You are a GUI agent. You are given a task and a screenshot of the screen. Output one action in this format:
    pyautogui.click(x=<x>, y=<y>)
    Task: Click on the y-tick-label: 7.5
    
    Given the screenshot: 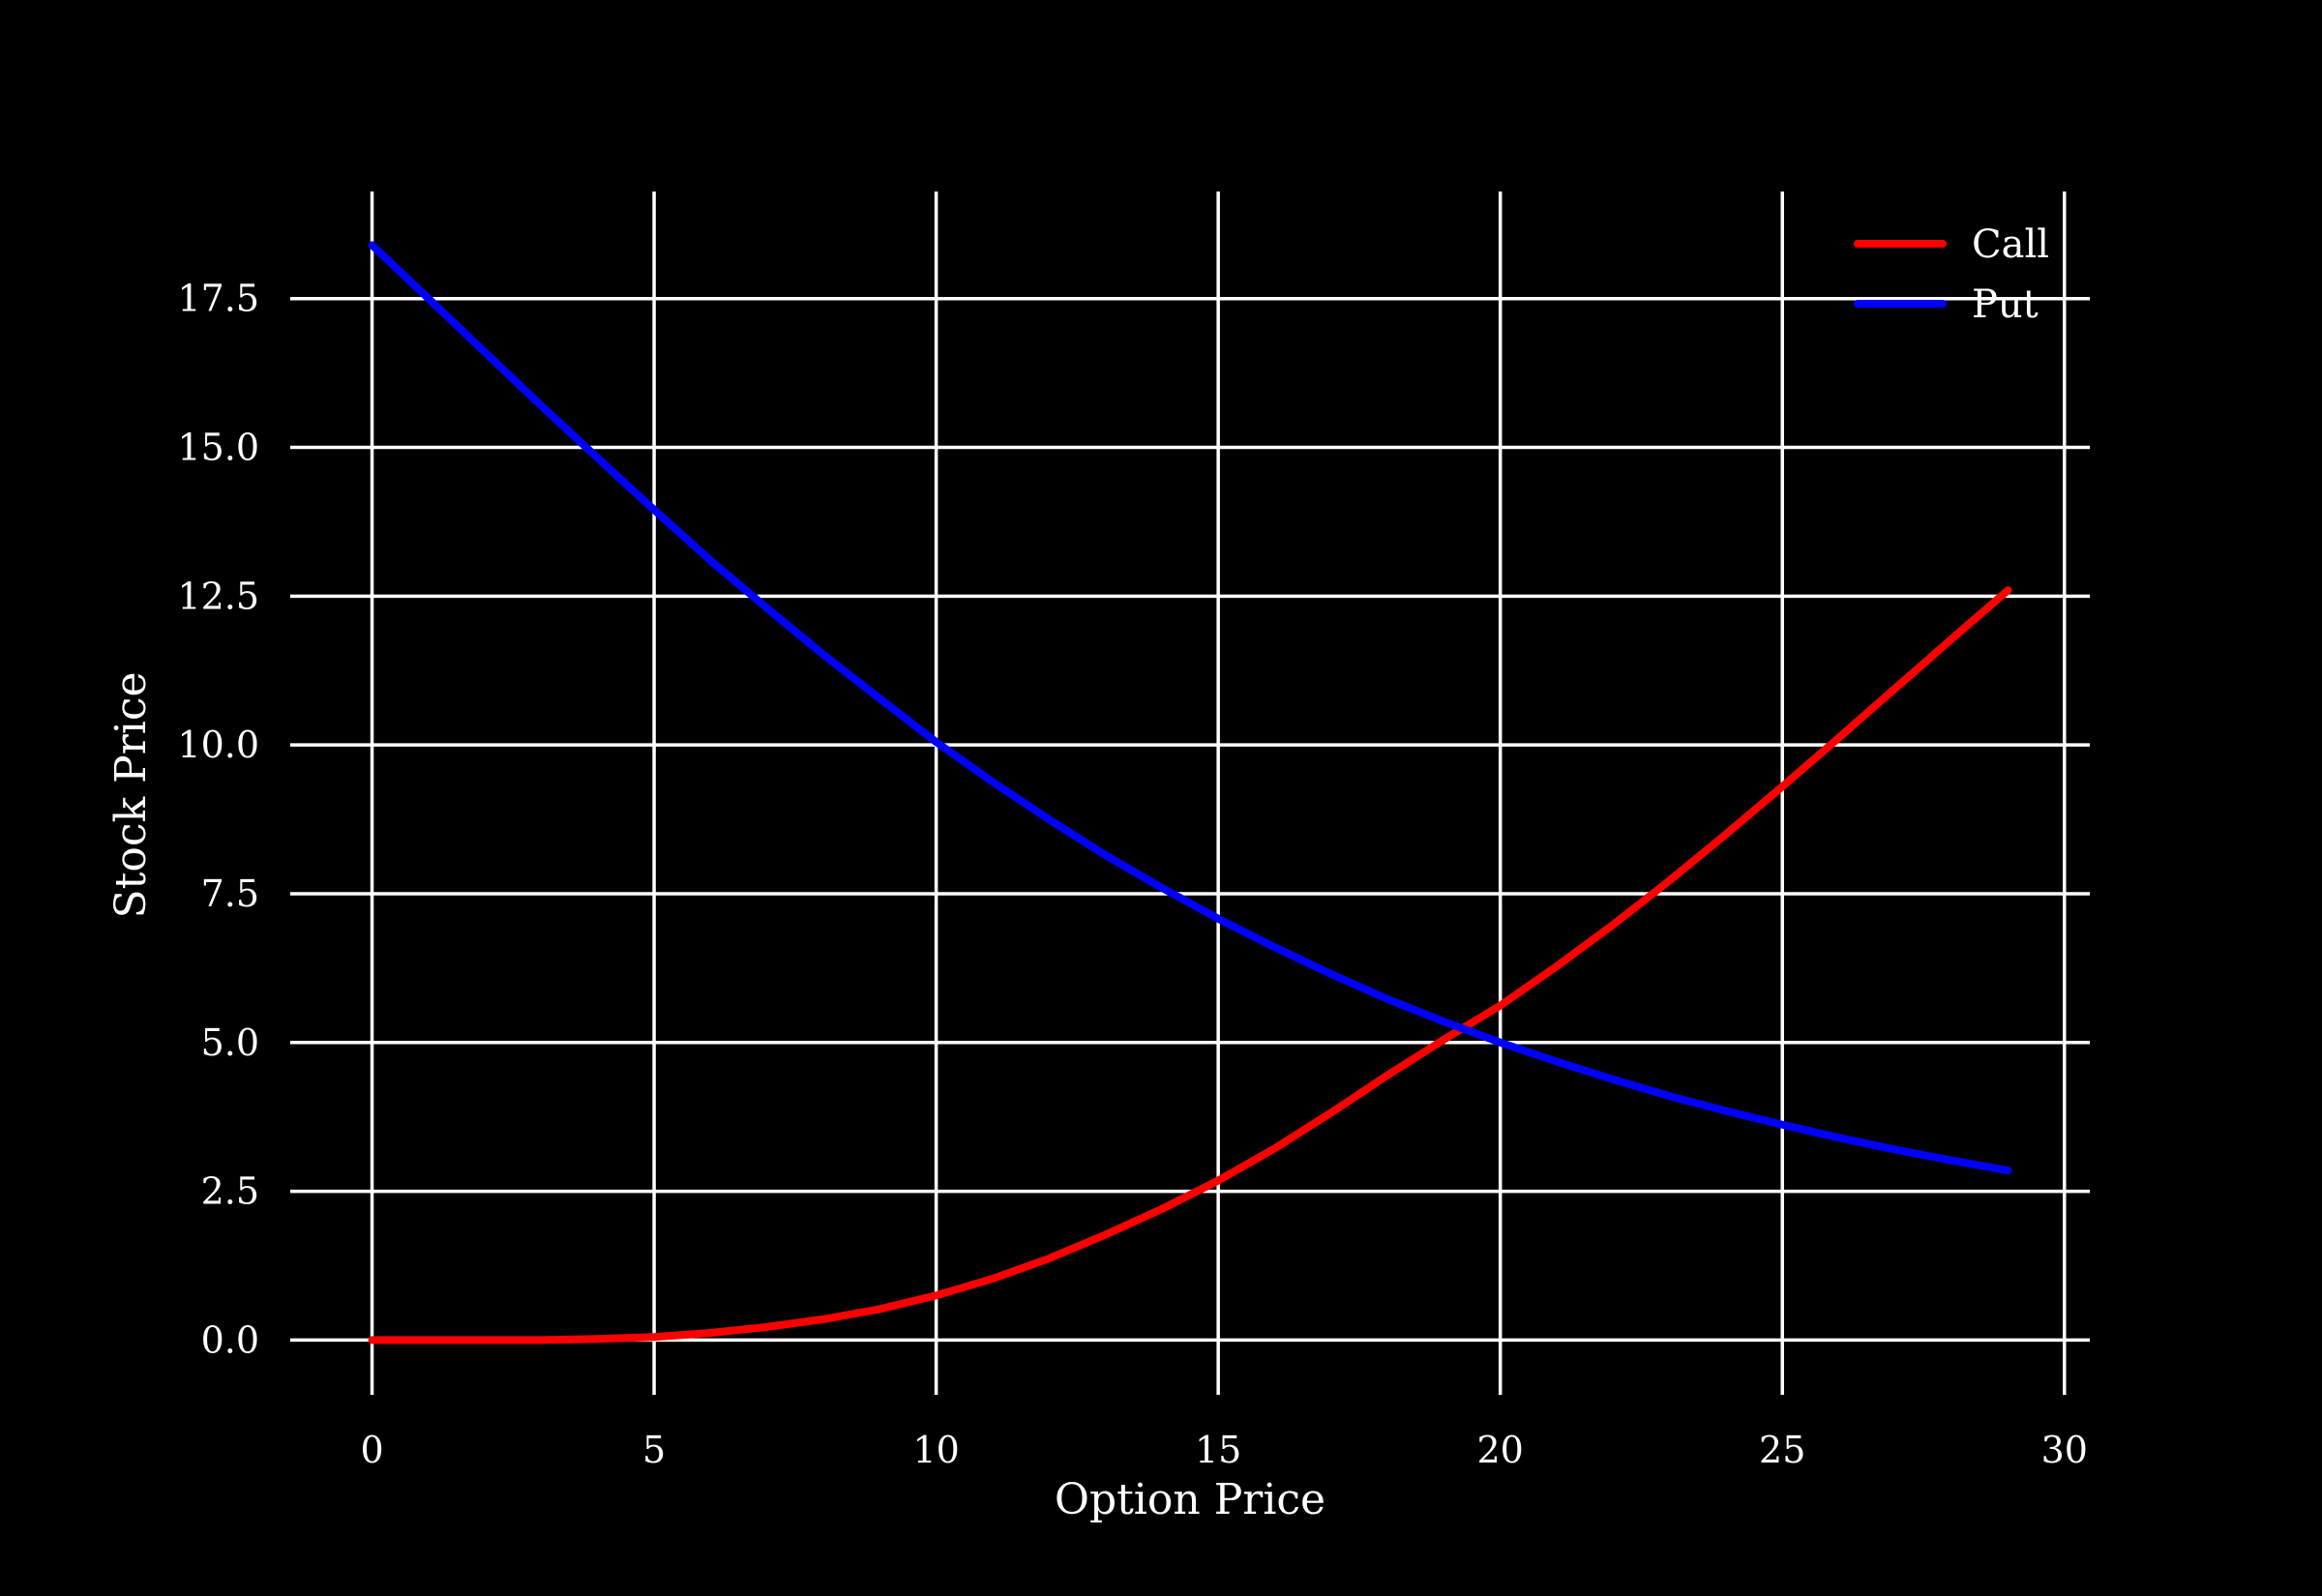 What is the action you would take?
    pyautogui.click(x=230, y=893)
    